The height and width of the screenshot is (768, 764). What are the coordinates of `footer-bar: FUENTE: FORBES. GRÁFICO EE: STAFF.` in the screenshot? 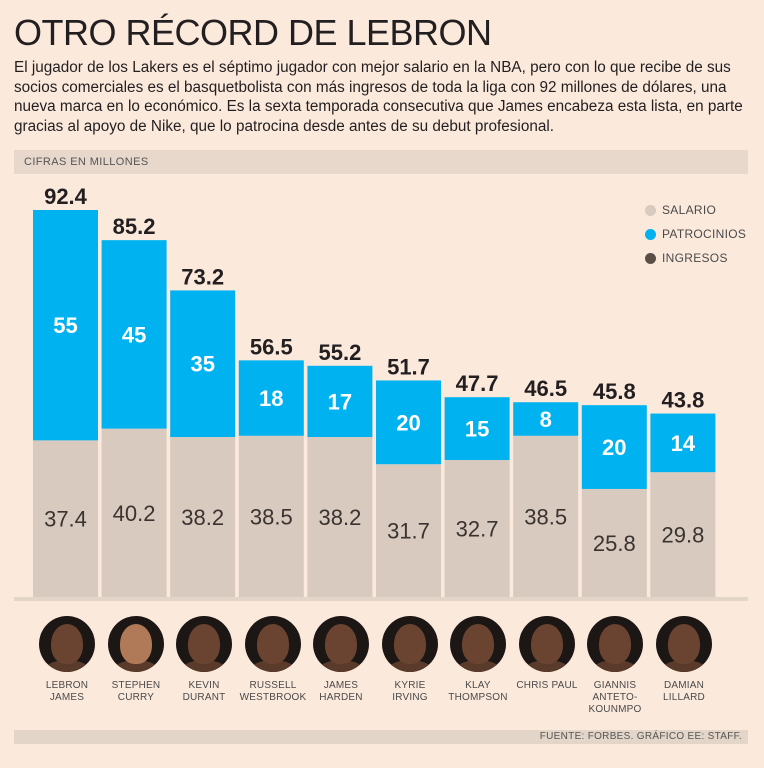 It's located at (381, 737).